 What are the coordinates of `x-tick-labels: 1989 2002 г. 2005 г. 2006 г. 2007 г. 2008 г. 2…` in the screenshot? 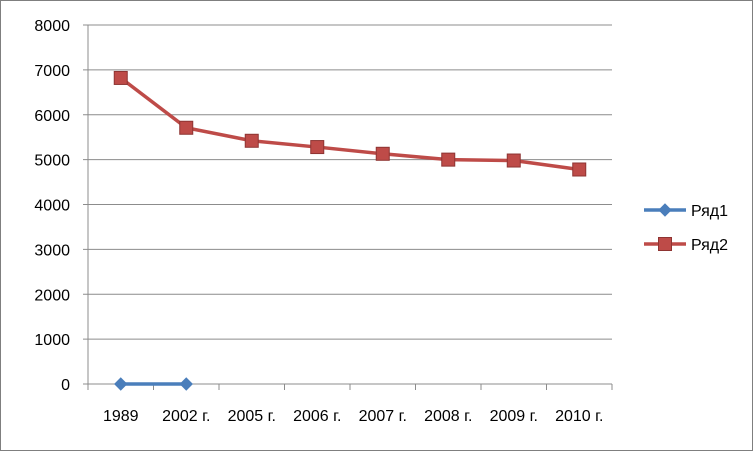 It's located at (353, 416).